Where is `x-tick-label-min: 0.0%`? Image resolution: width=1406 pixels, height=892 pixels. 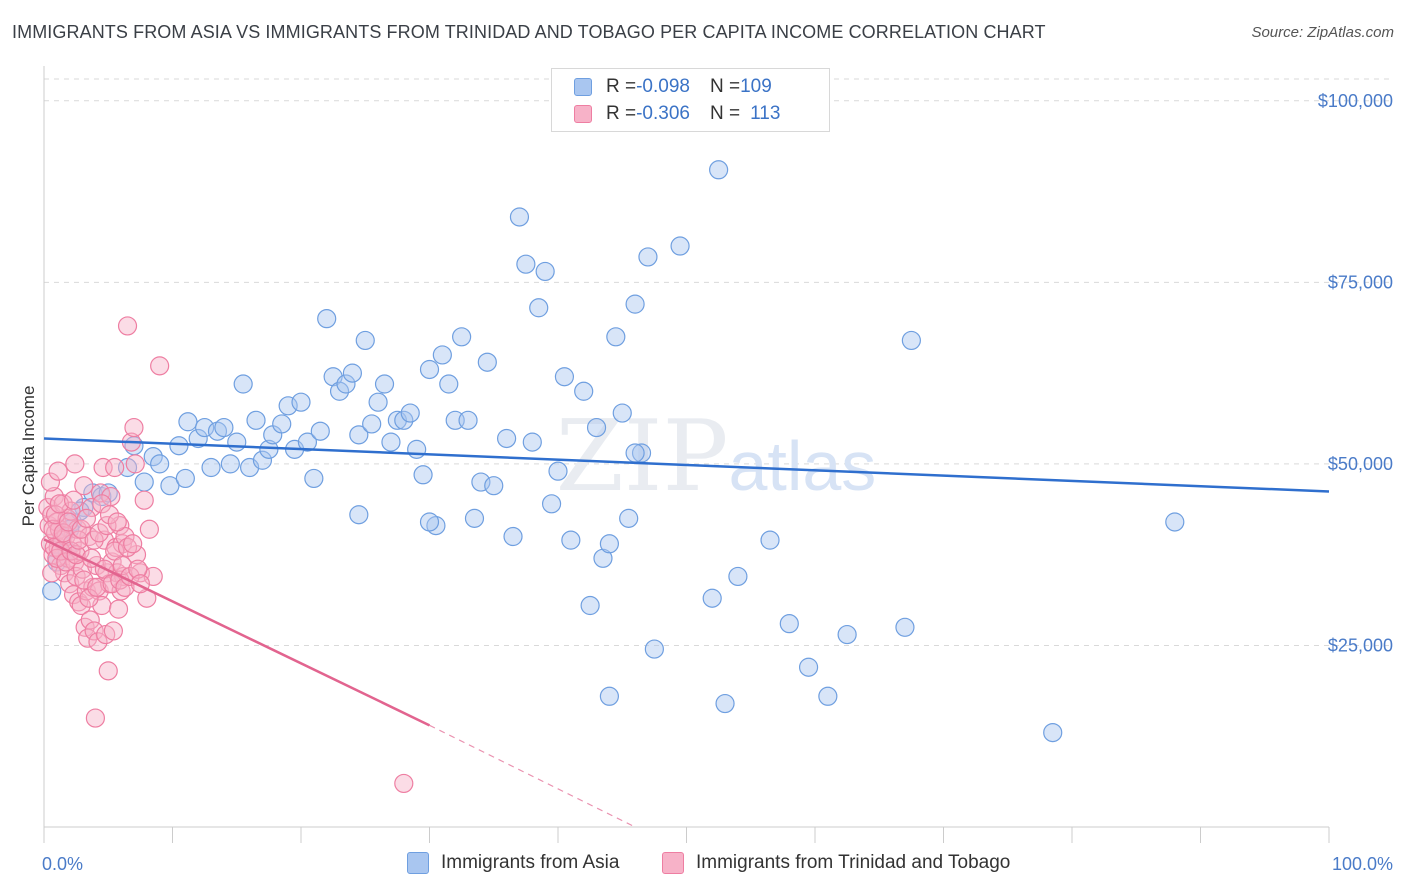 x-tick-label-min: 0.0% is located at coordinates (62, 864).